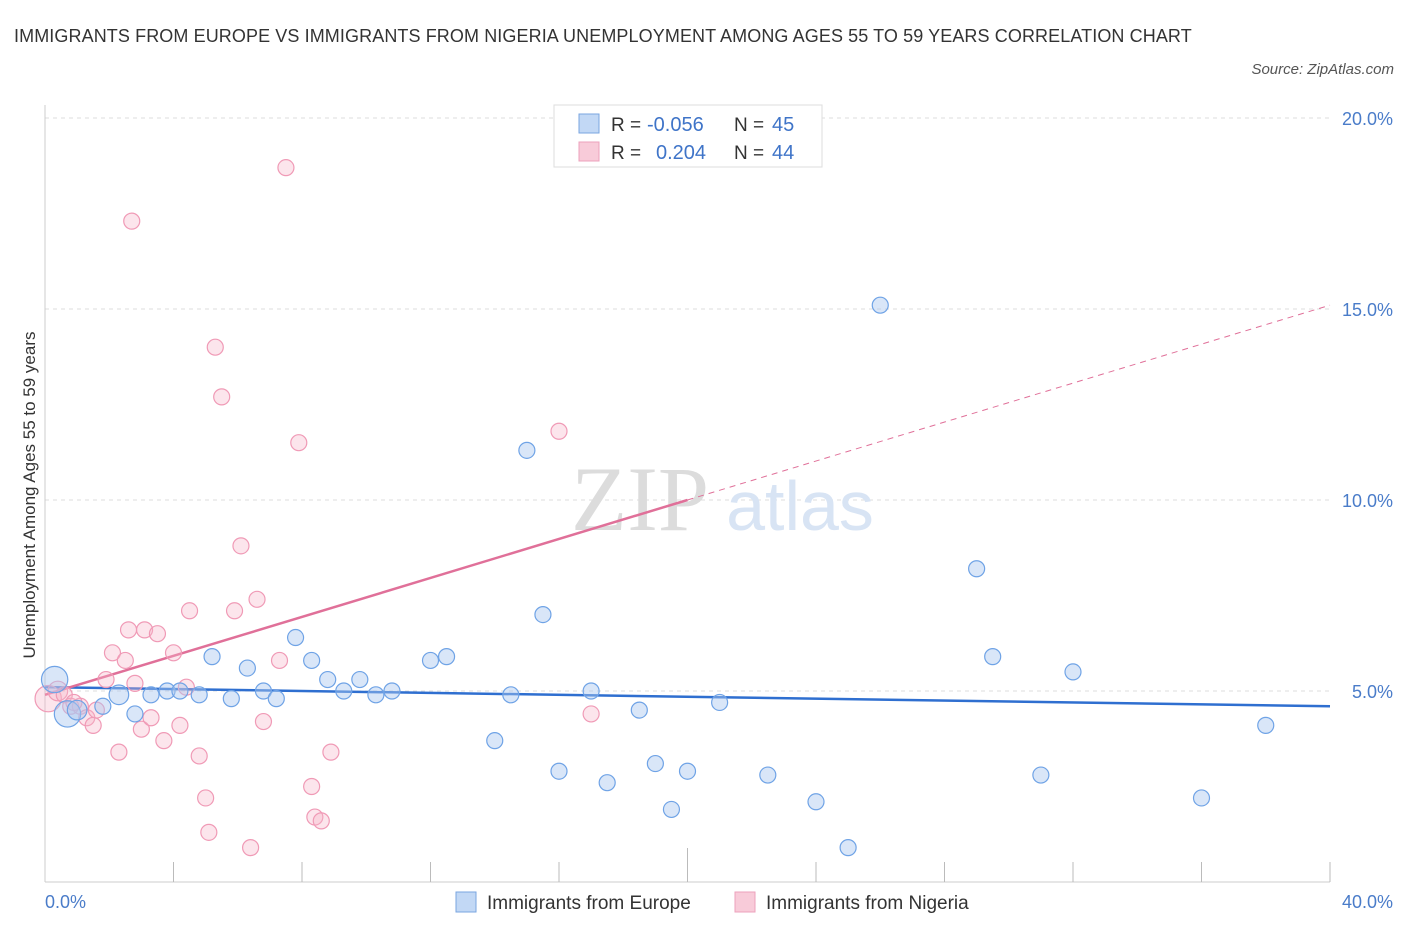 This screenshot has width=1406, height=930. I want to click on watermark-atlas: atlas, so click(800, 506).